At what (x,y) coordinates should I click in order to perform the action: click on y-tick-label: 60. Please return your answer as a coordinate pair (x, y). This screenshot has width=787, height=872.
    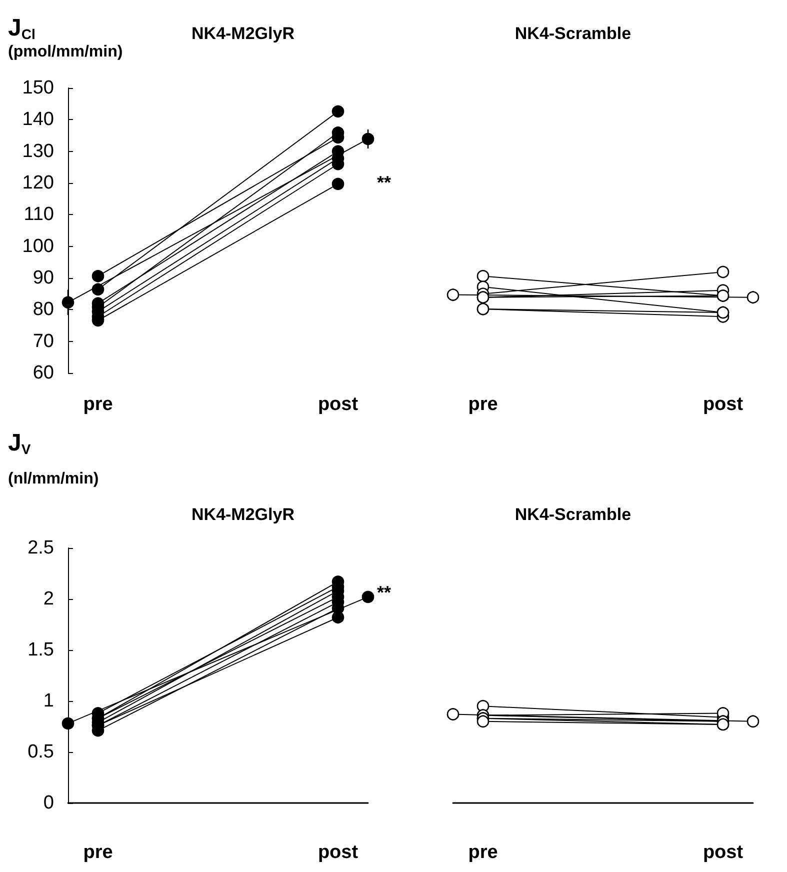
    Looking at the image, I should click on (43, 373).